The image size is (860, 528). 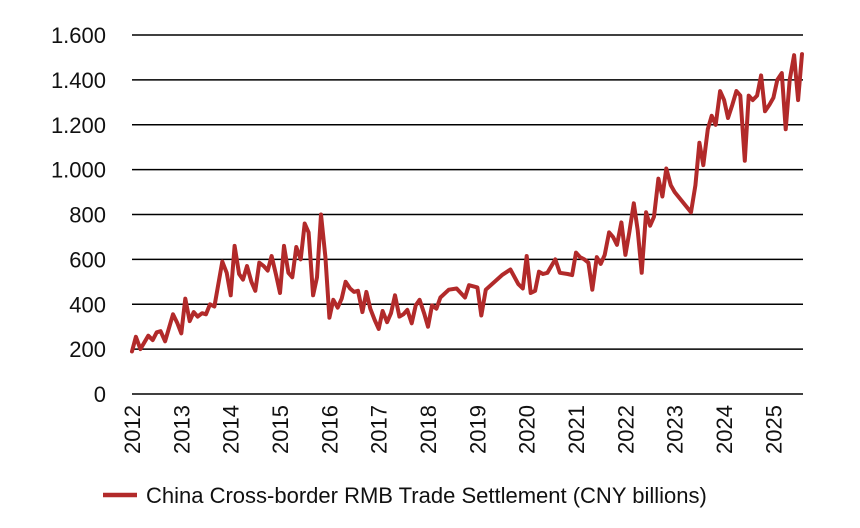 What do you see at coordinates (675, 429) in the screenshot?
I see `x-tick-label-2023: 2023` at bounding box center [675, 429].